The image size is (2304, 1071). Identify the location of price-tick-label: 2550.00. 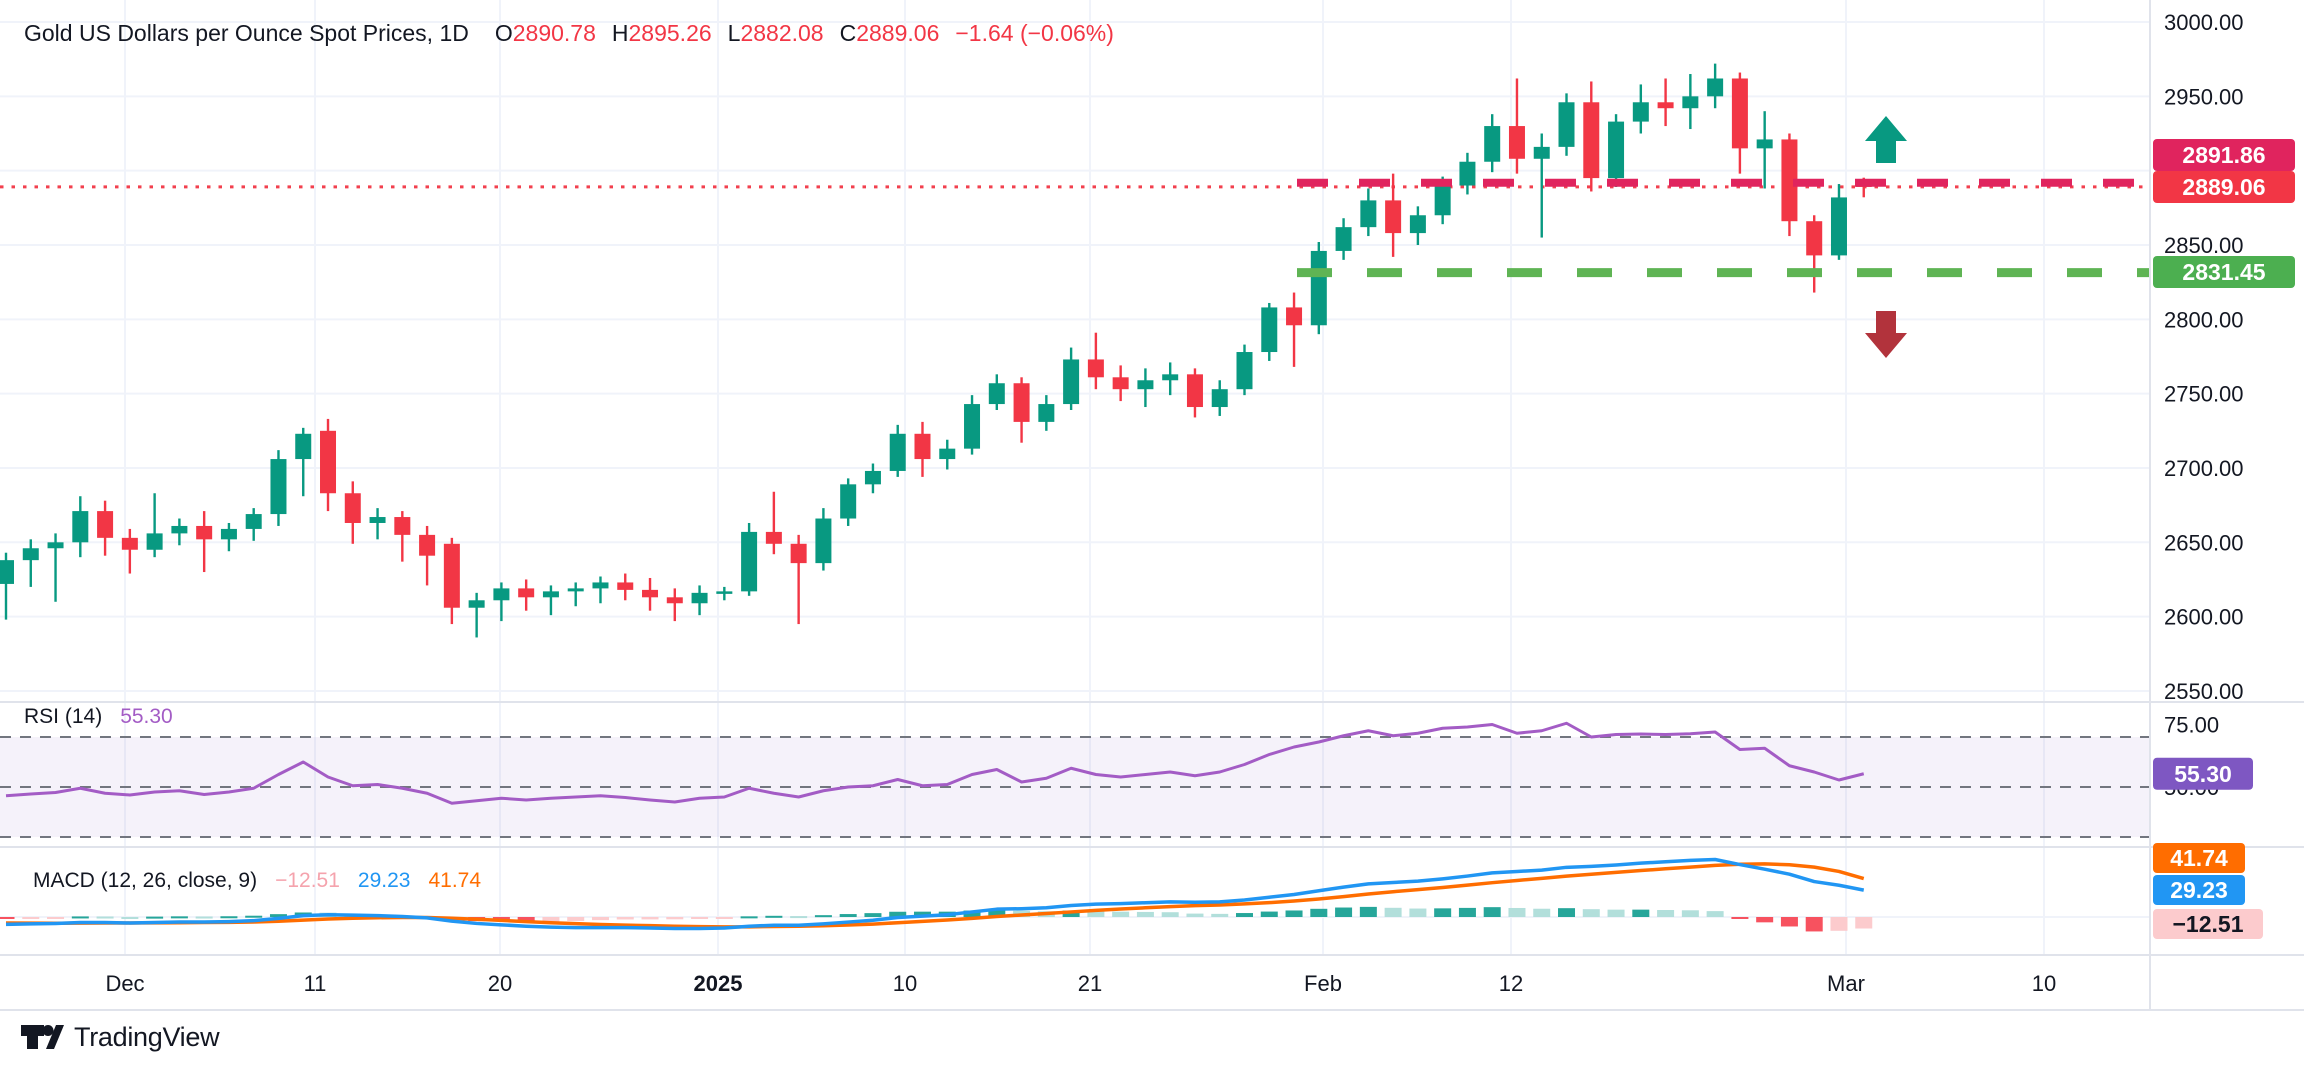
(2204, 691).